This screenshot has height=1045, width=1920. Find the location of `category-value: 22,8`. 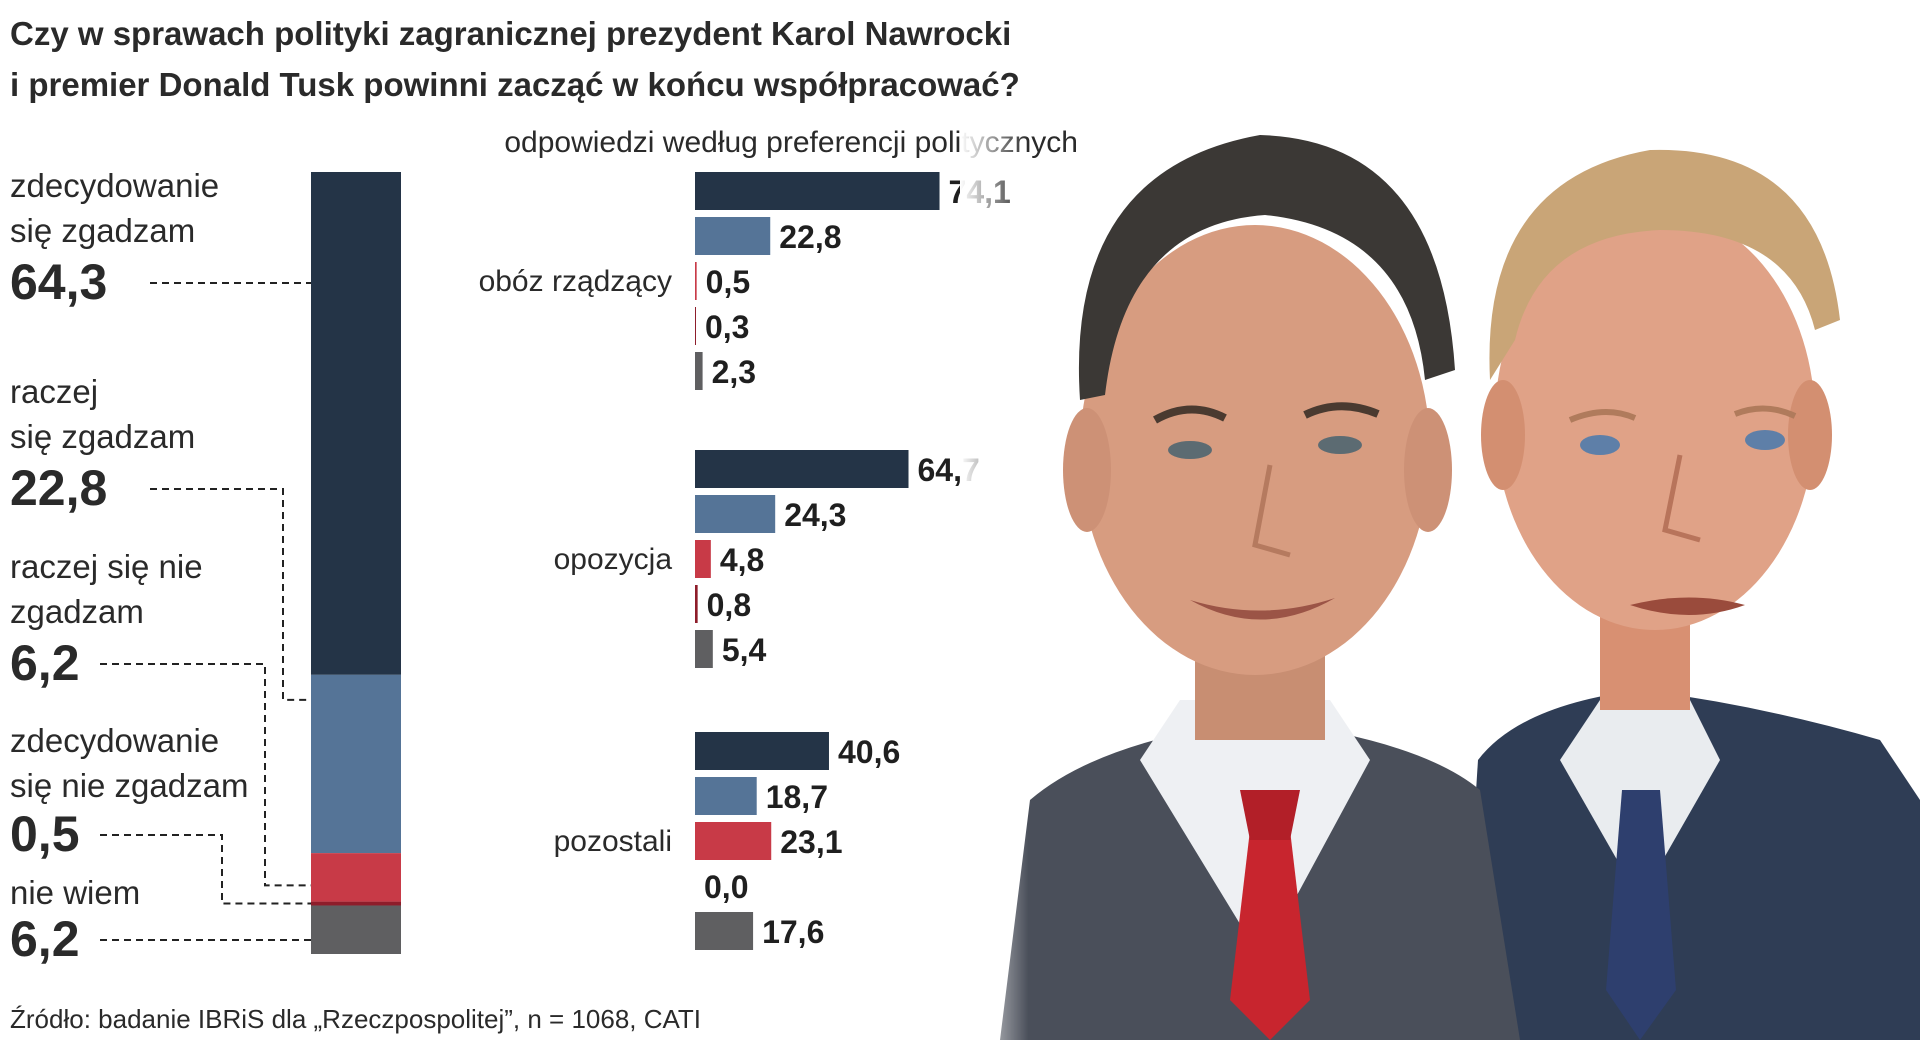

category-value: 22,8 is located at coordinates (58, 488).